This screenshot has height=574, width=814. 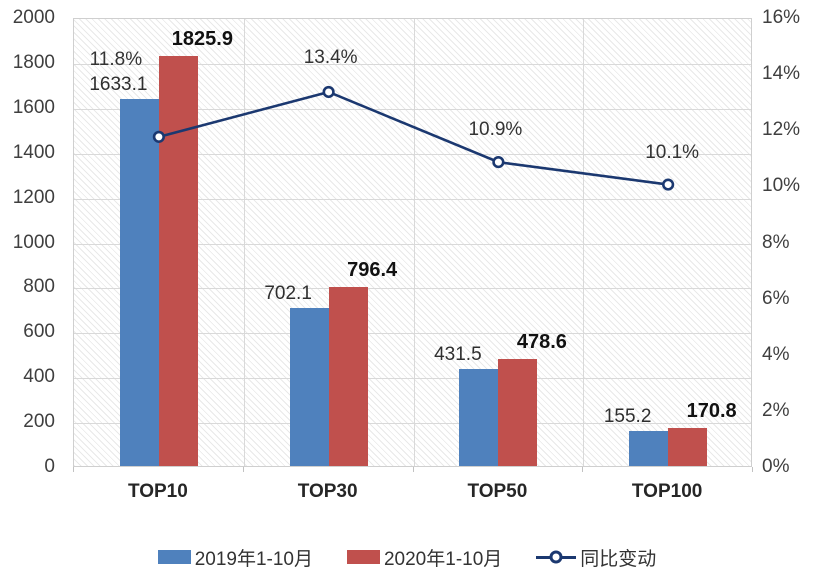 I want to click on legend-swatch-2019-icon, so click(x=174, y=557).